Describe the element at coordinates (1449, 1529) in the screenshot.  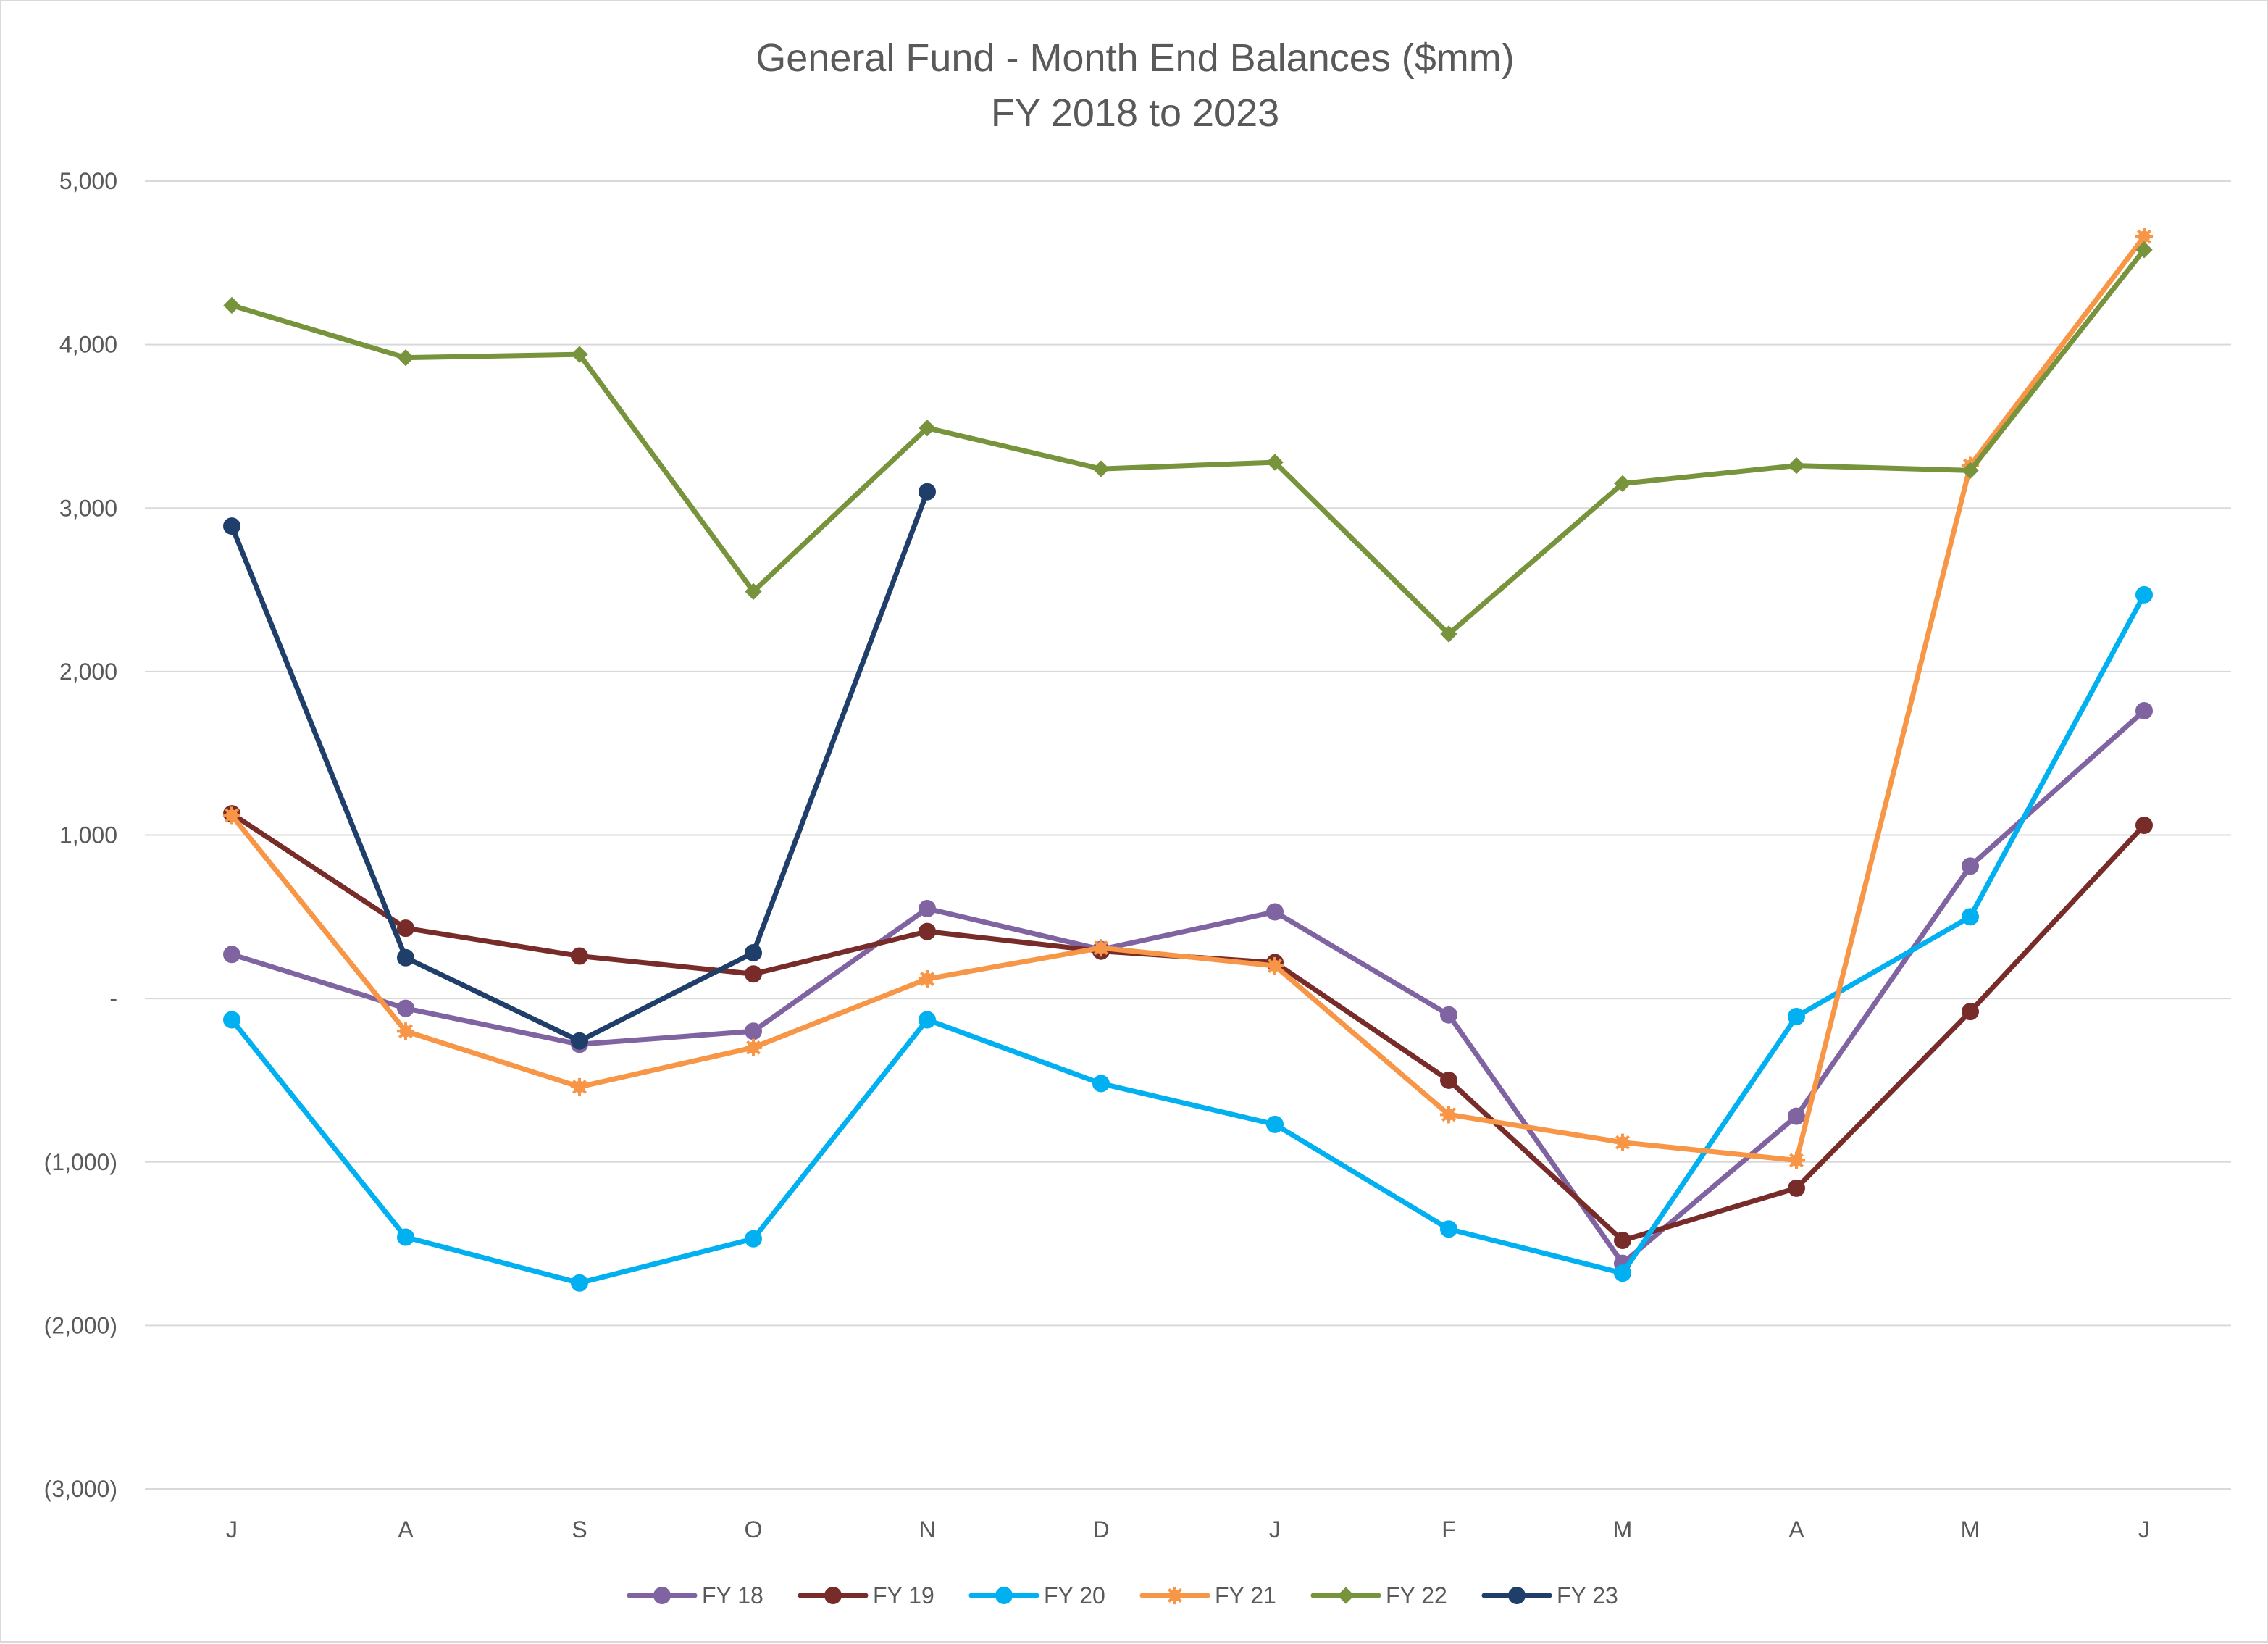
I see `x-tick-label: F` at that location.